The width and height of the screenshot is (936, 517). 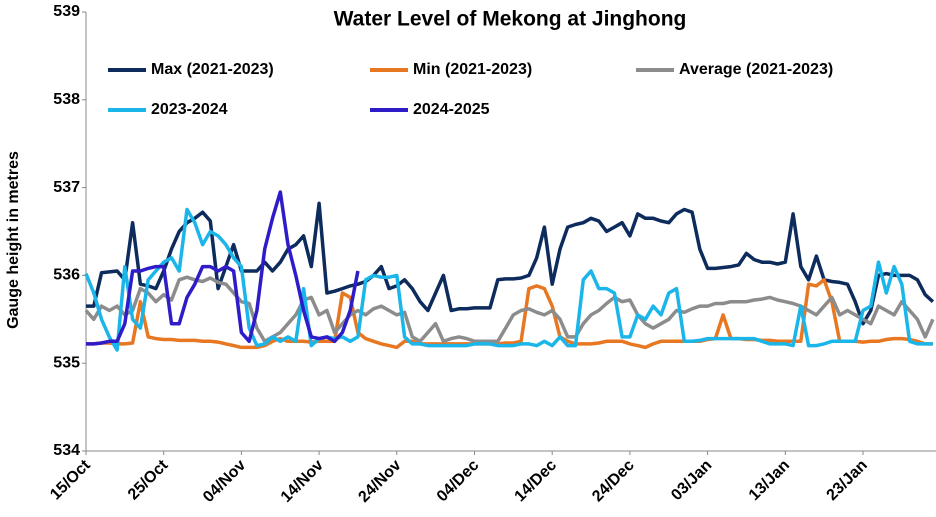 I want to click on y-tick-label: 536, so click(x=66, y=275).